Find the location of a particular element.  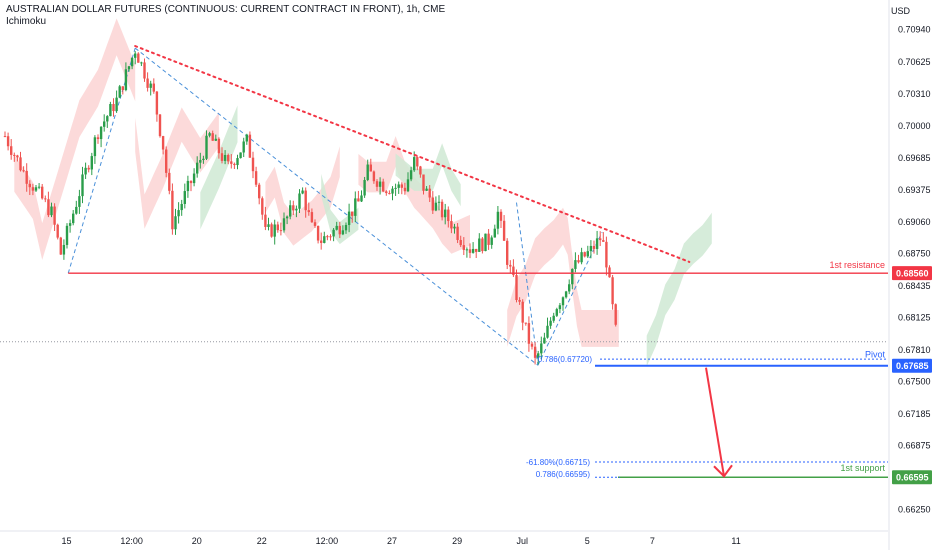

price-tick-label: 0.70625 is located at coordinates (914, 62).